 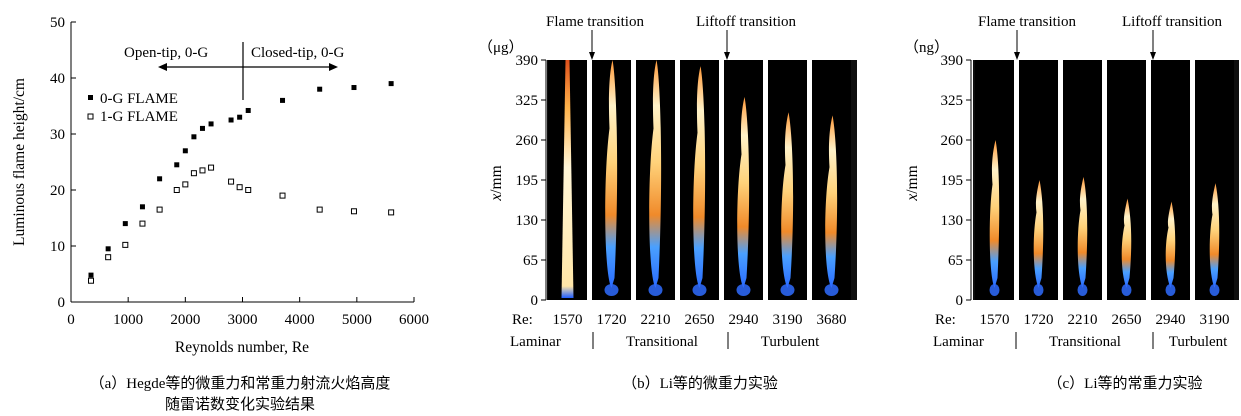 What do you see at coordinates (568, 320) in the screenshot?
I see `re-value-b: 1570` at bounding box center [568, 320].